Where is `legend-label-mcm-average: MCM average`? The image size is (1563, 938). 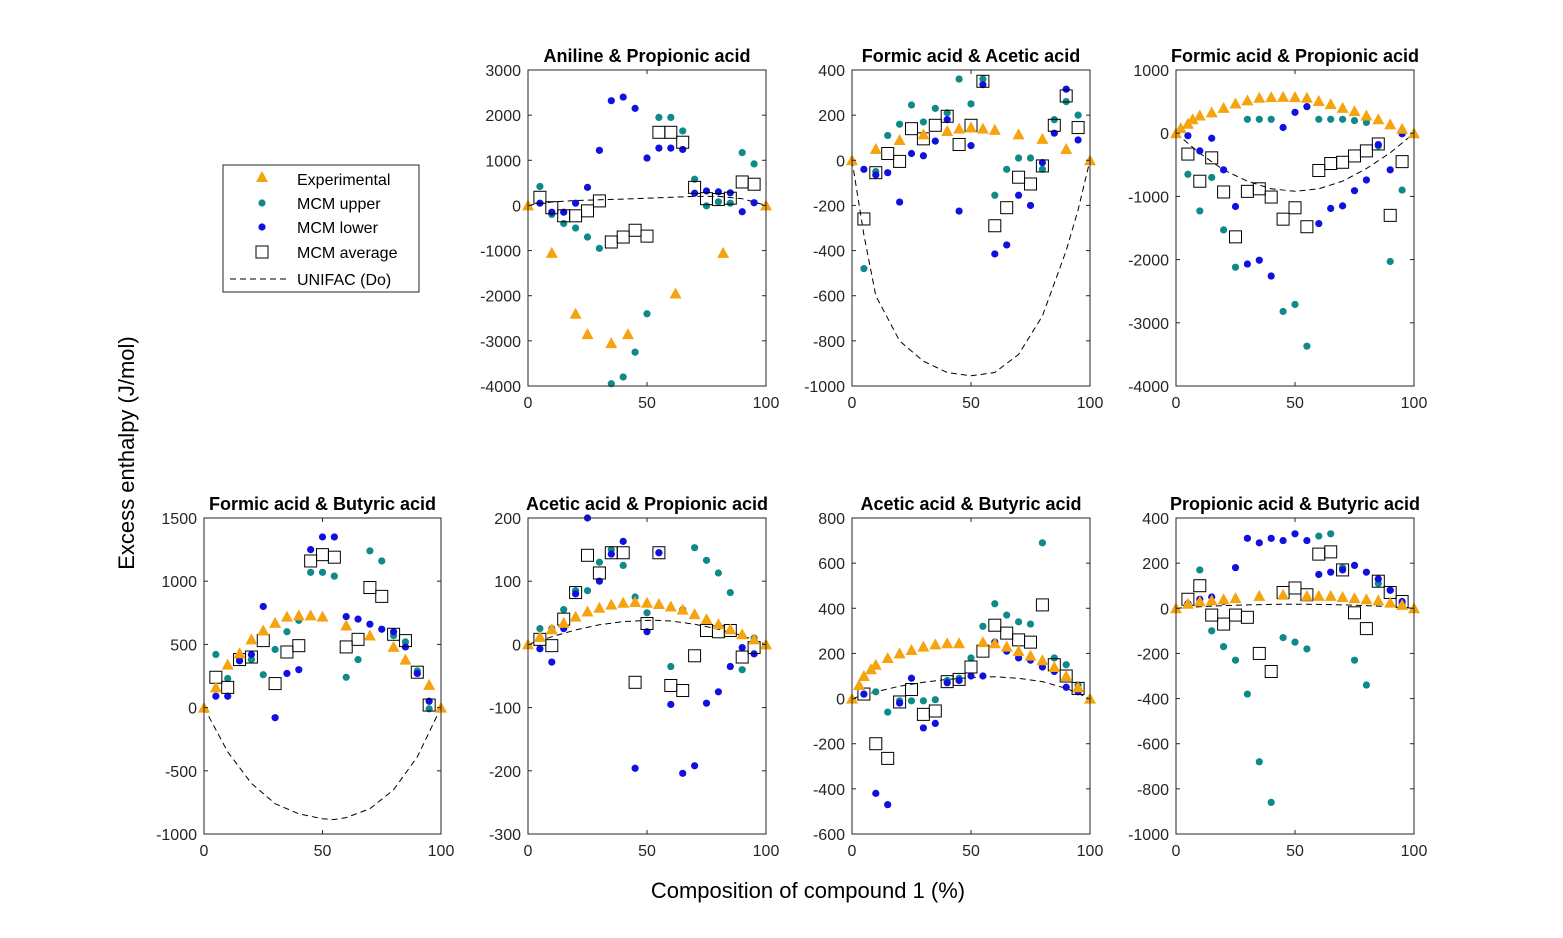
legend-label-mcm-average: MCM average is located at coordinates (347, 253).